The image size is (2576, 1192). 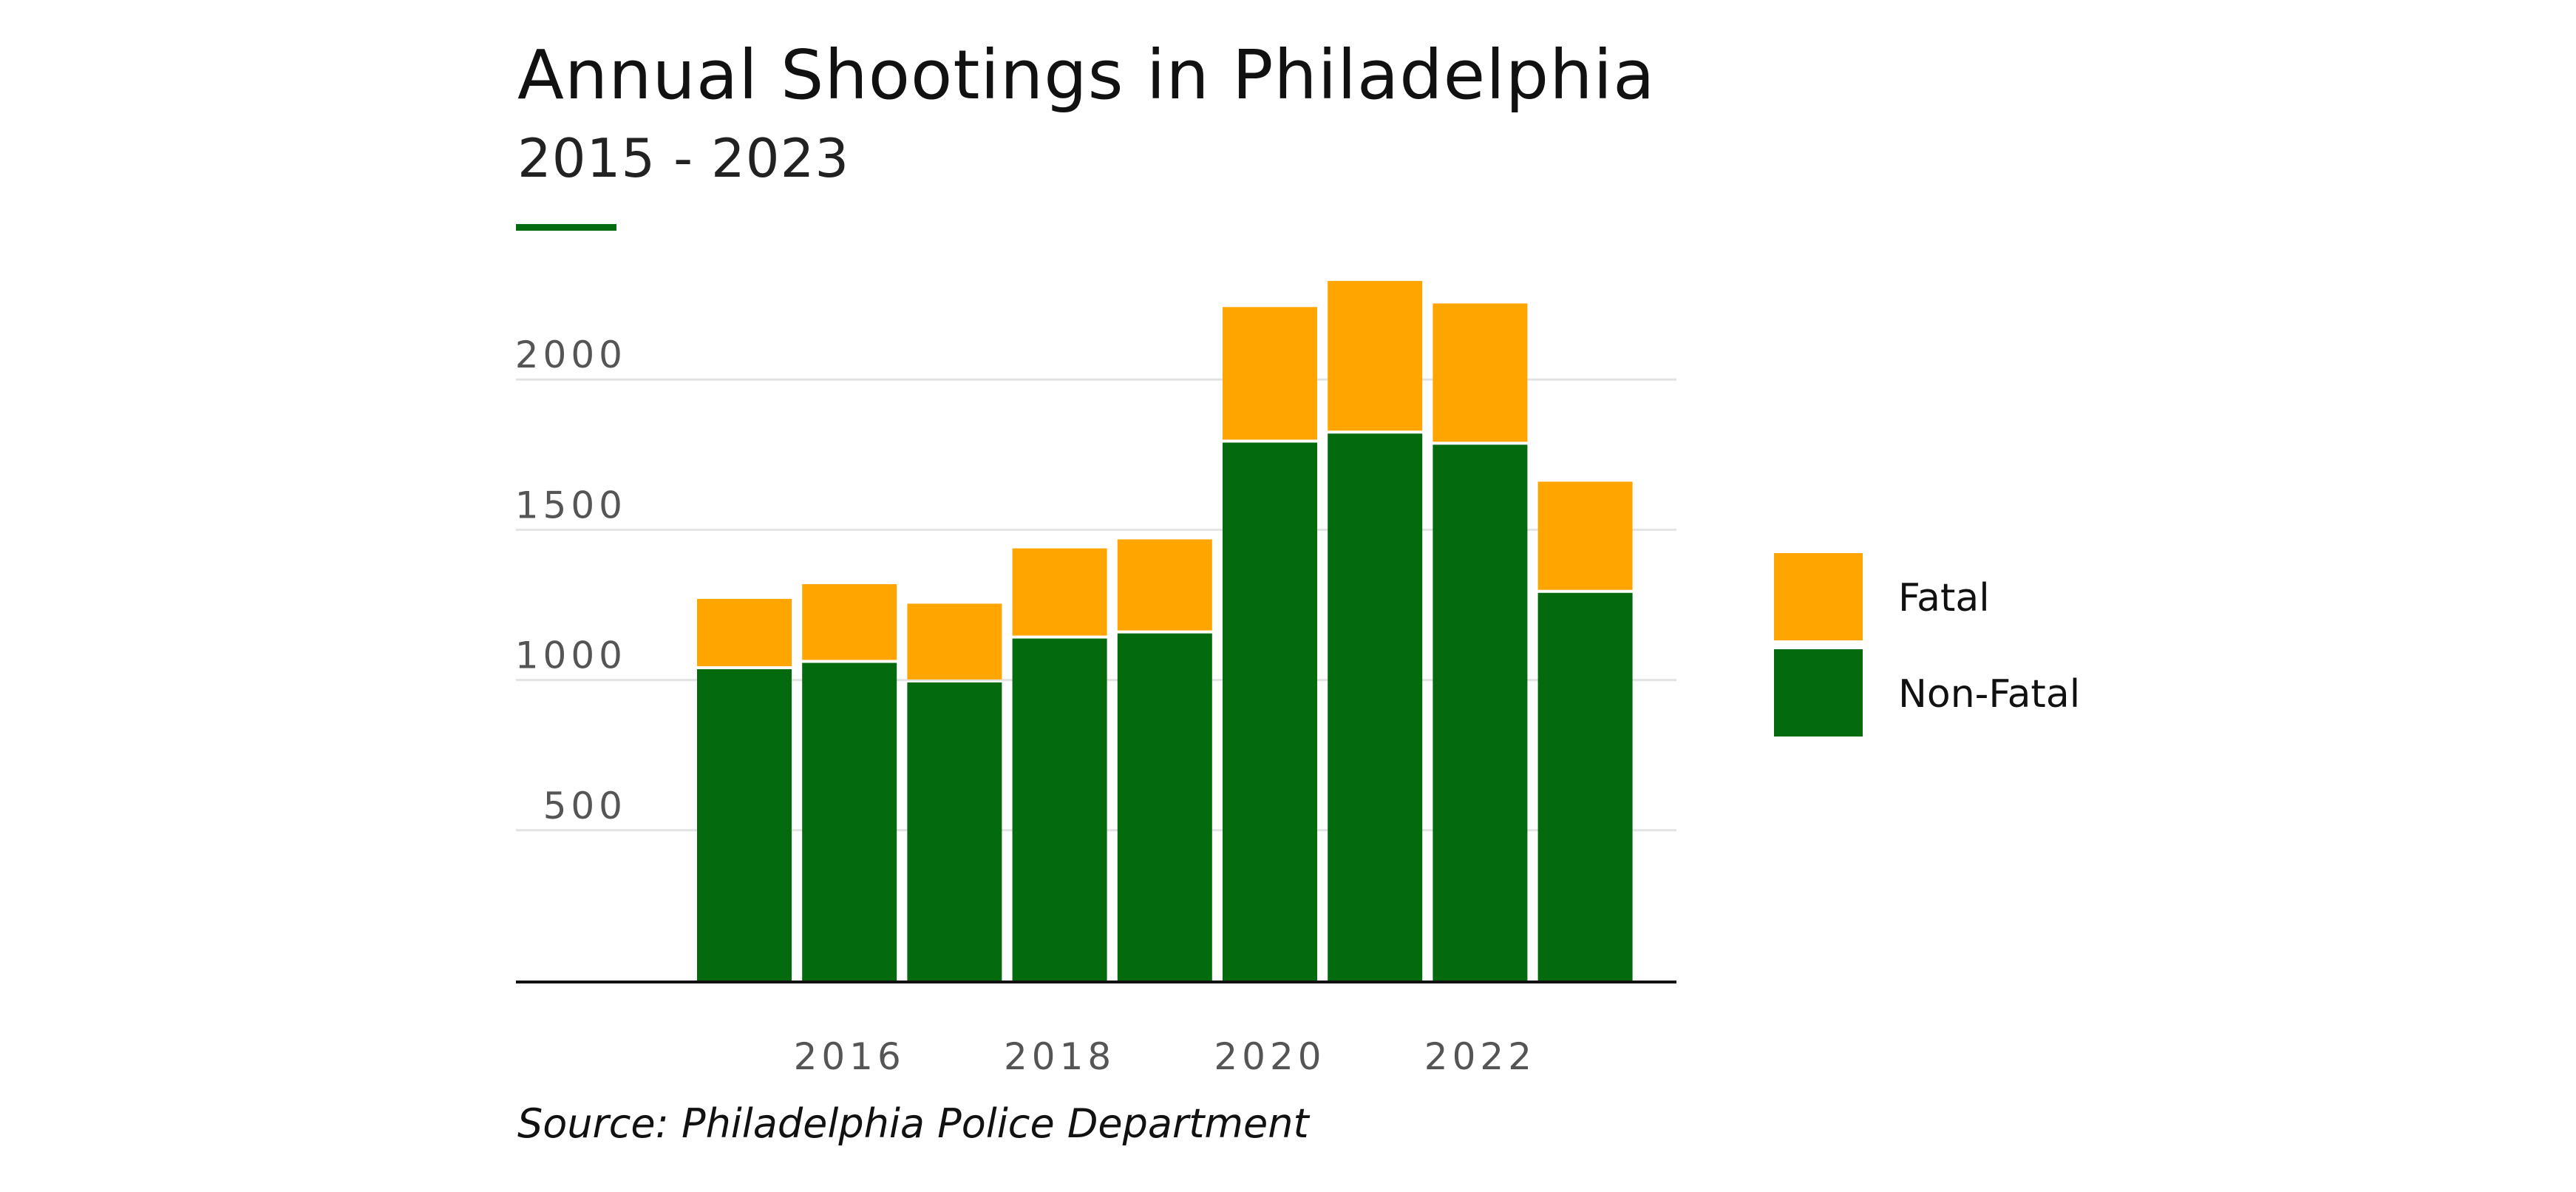 What do you see at coordinates (571, 354) in the screenshot?
I see `y-tick-label: 2000` at bounding box center [571, 354].